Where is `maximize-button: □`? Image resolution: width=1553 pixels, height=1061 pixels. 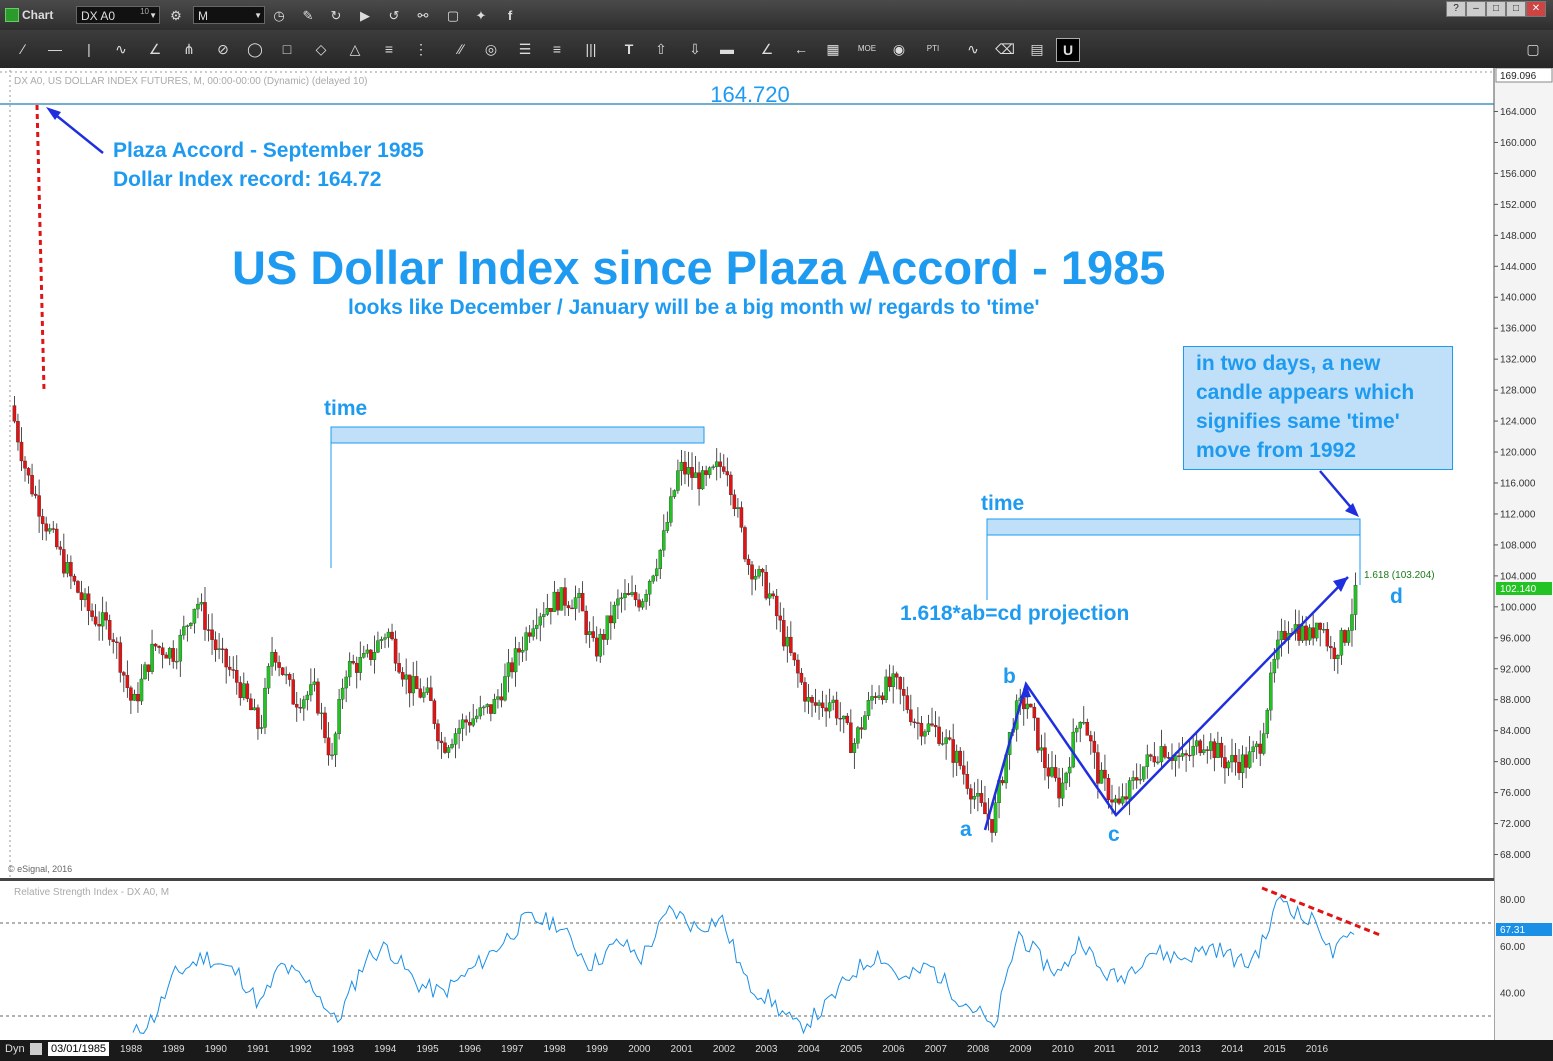 maximize-button: □ is located at coordinates (1496, 9).